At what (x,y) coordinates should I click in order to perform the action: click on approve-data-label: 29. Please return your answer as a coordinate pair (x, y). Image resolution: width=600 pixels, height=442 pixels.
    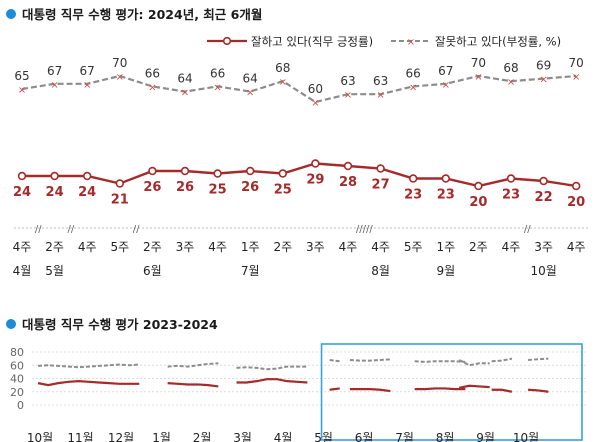
    Looking at the image, I should click on (315, 180).